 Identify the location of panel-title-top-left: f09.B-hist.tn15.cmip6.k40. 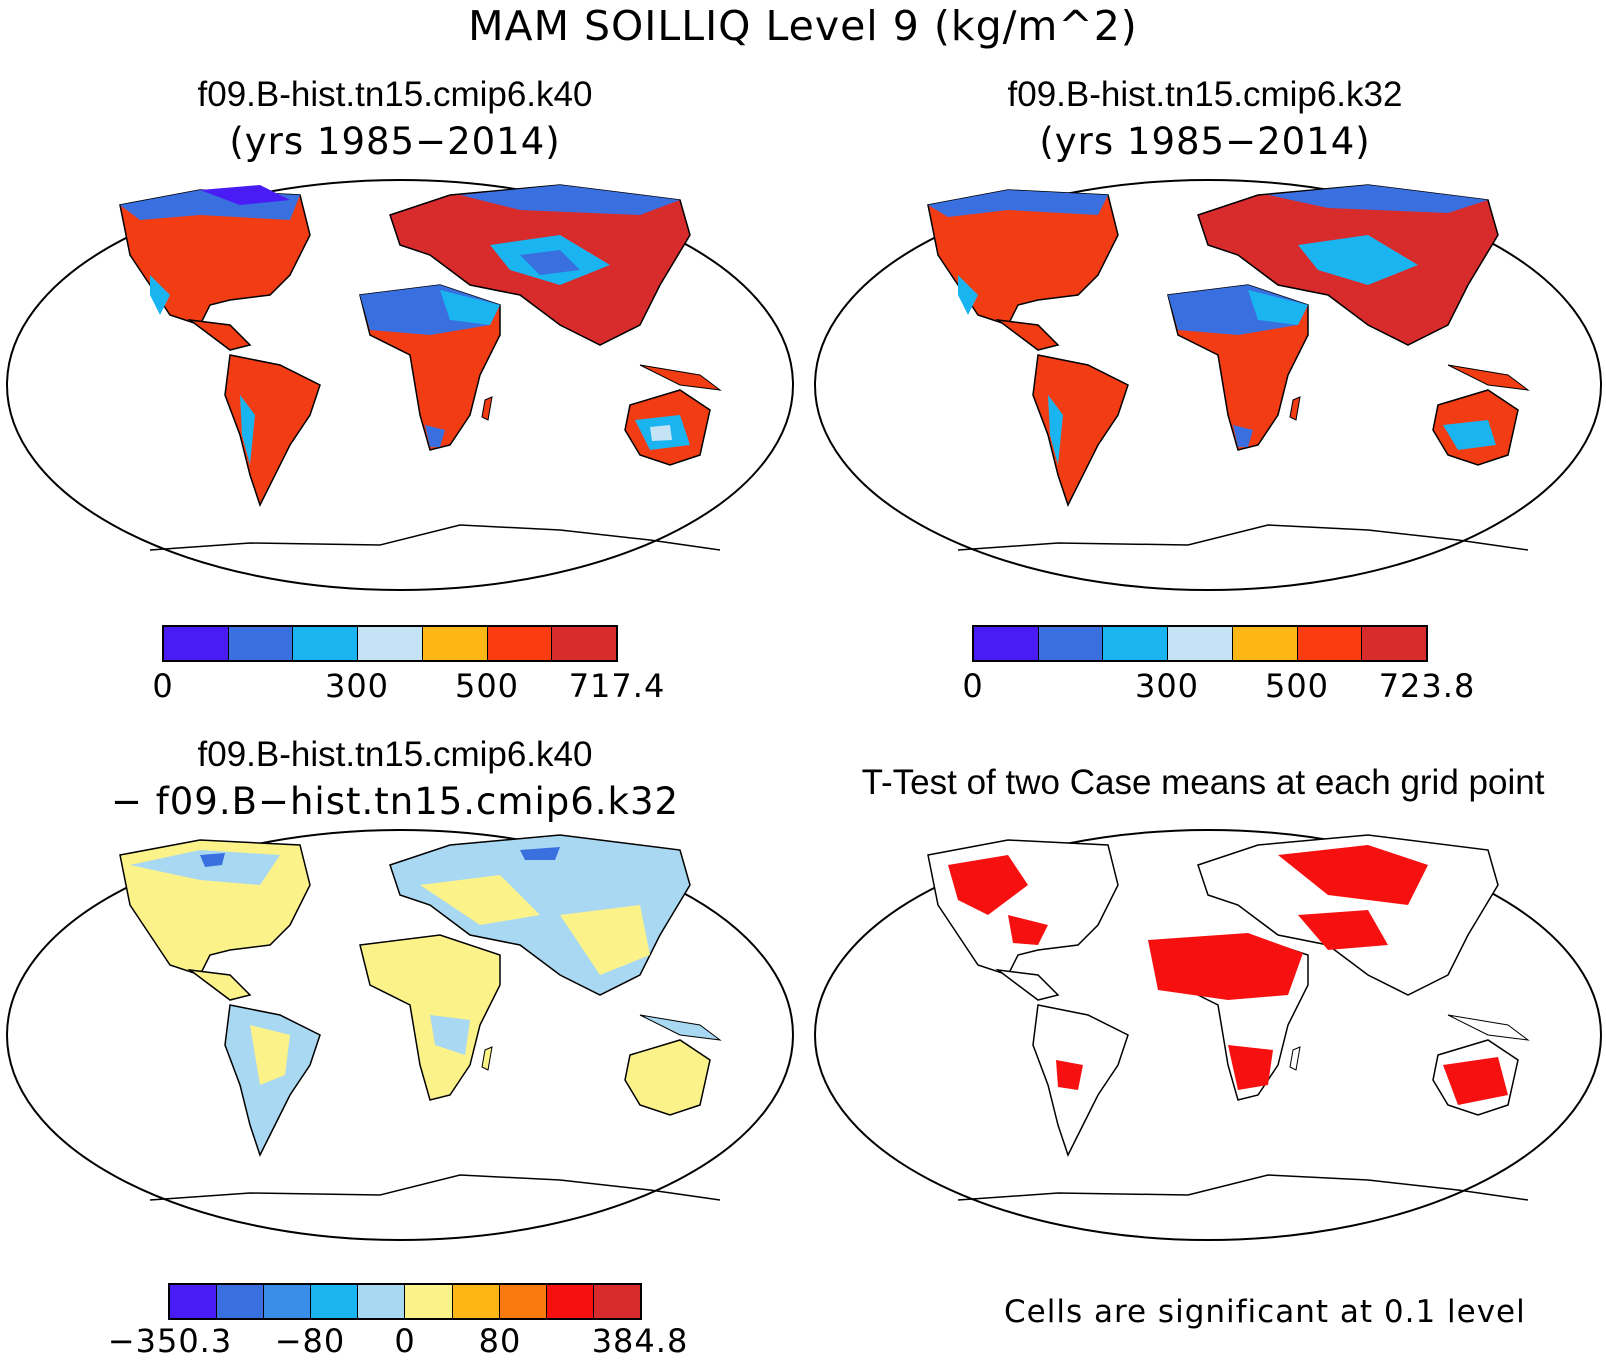
(395, 94).